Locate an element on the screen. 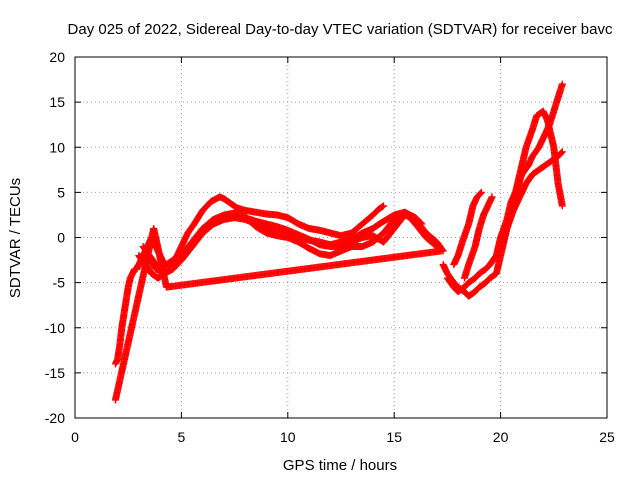  x-tick-label: 25 is located at coordinates (607, 437).